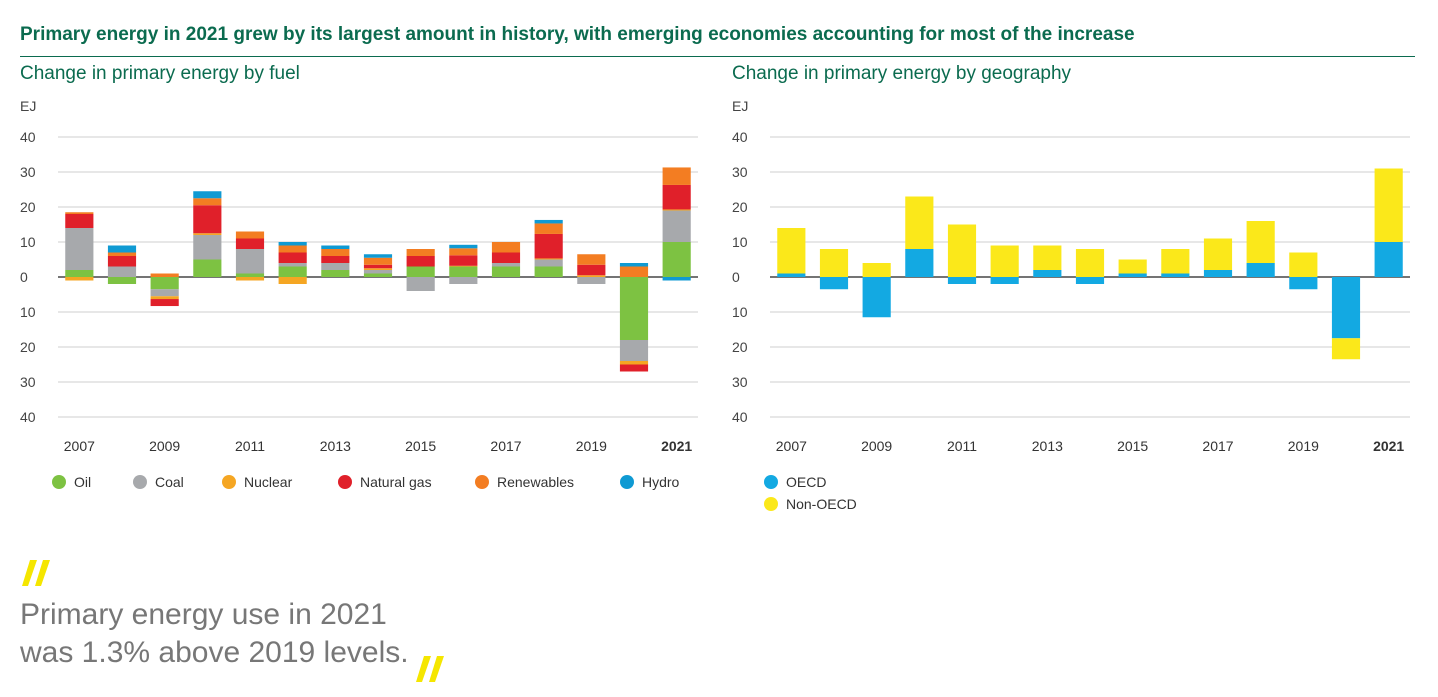 This screenshot has height=697, width=1438. What do you see at coordinates (71, 482) in the screenshot?
I see `legend-item-oil: Oil` at bounding box center [71, 482].